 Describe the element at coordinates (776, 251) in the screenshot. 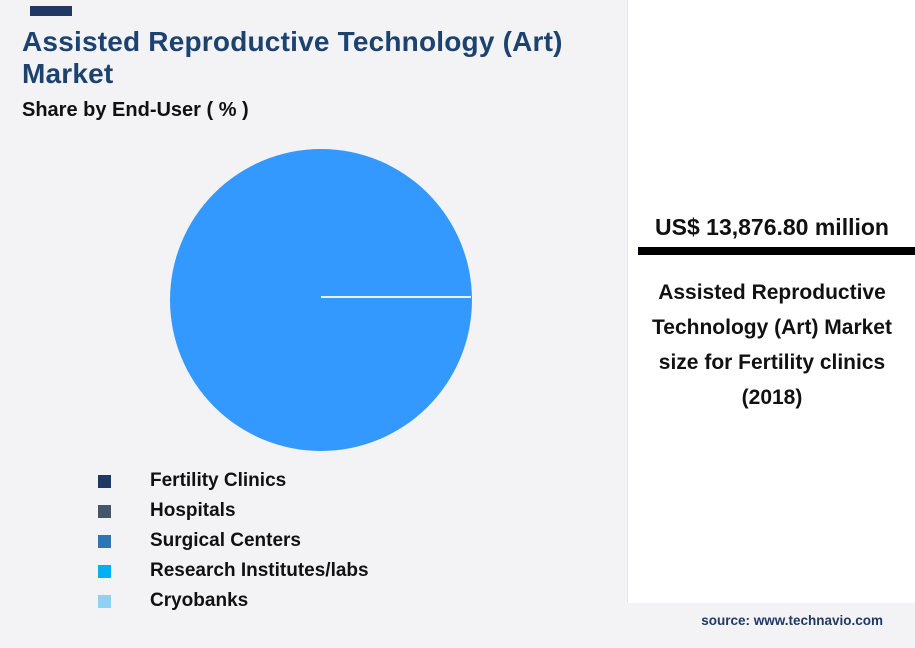

I see `stat-divider` at that location.